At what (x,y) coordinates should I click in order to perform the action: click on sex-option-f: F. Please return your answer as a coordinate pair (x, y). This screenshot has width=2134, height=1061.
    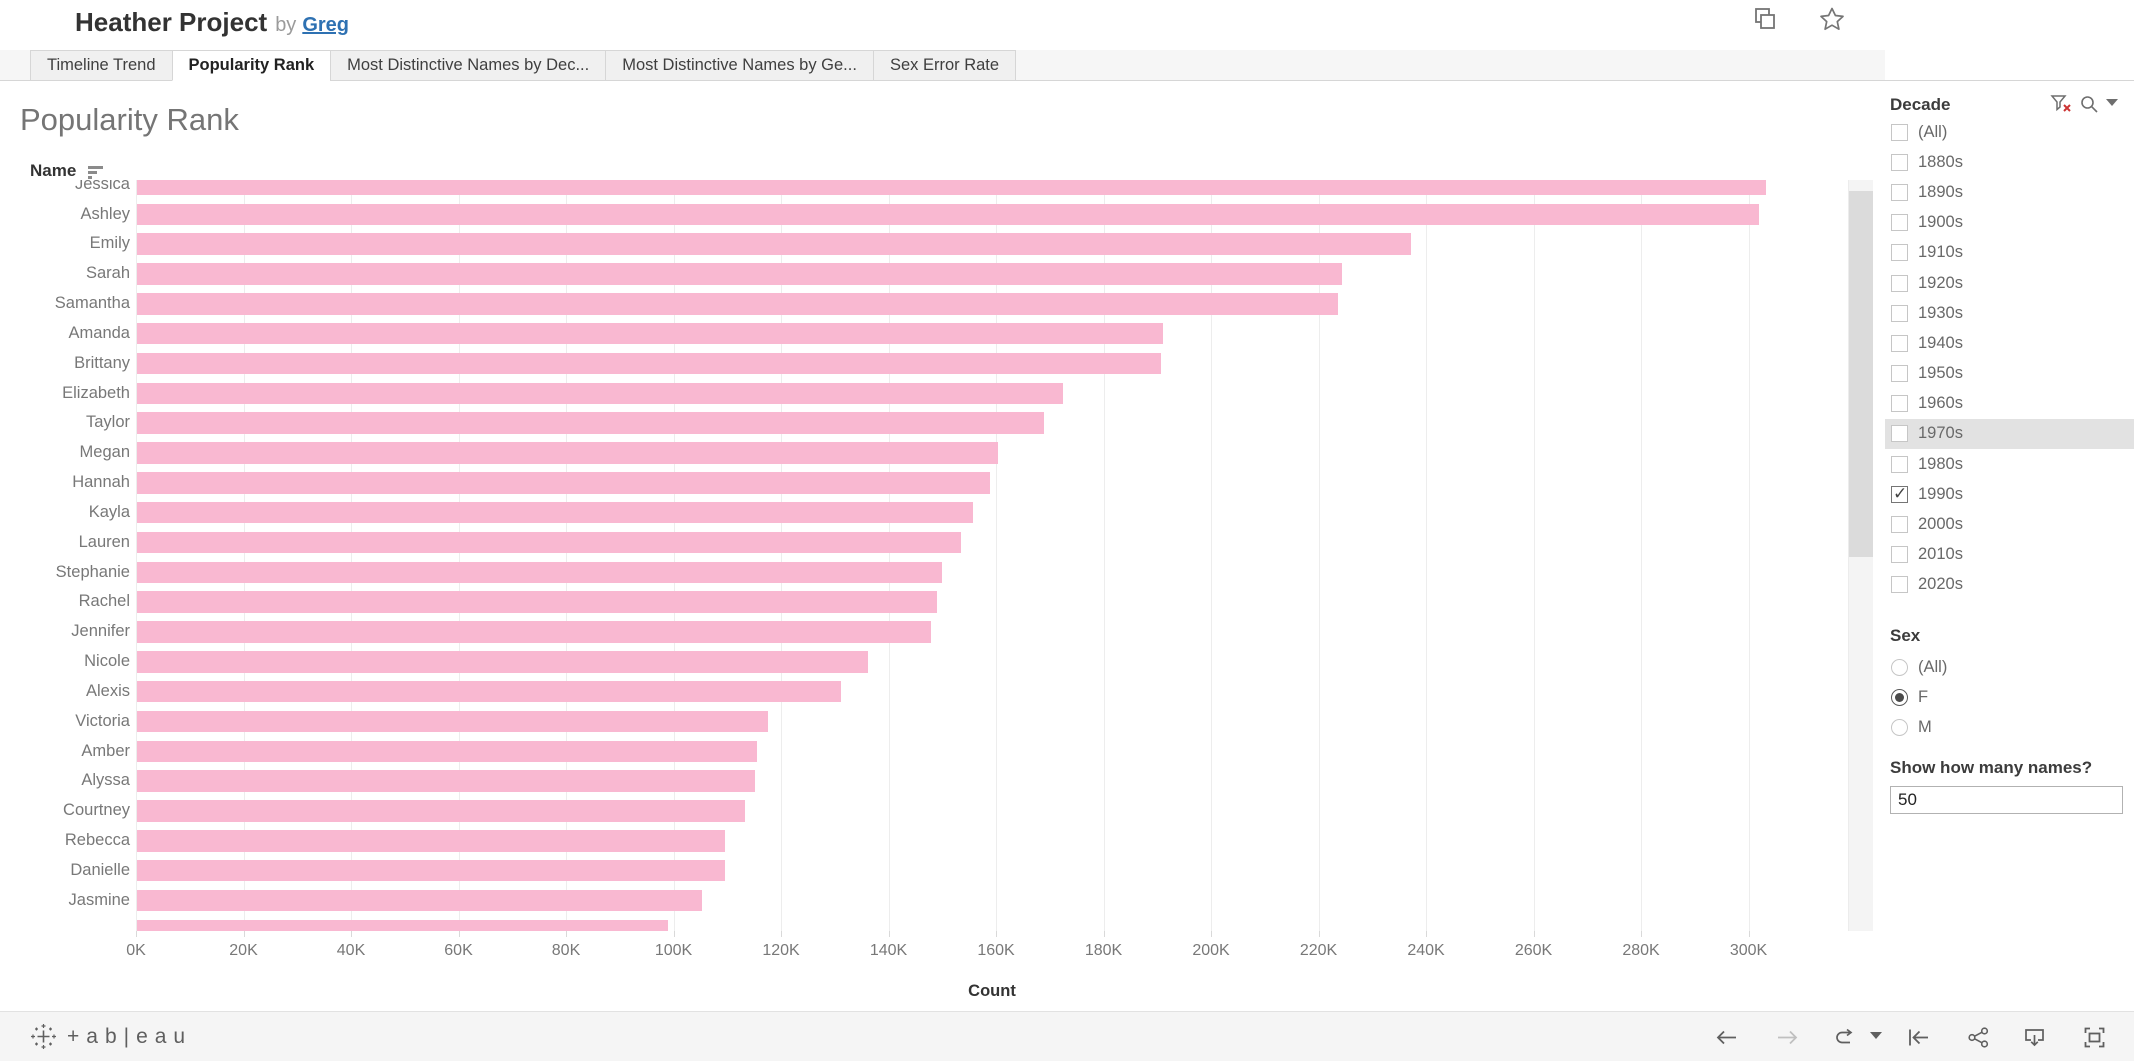
    Looking at the image, I should click on (2009, 697).